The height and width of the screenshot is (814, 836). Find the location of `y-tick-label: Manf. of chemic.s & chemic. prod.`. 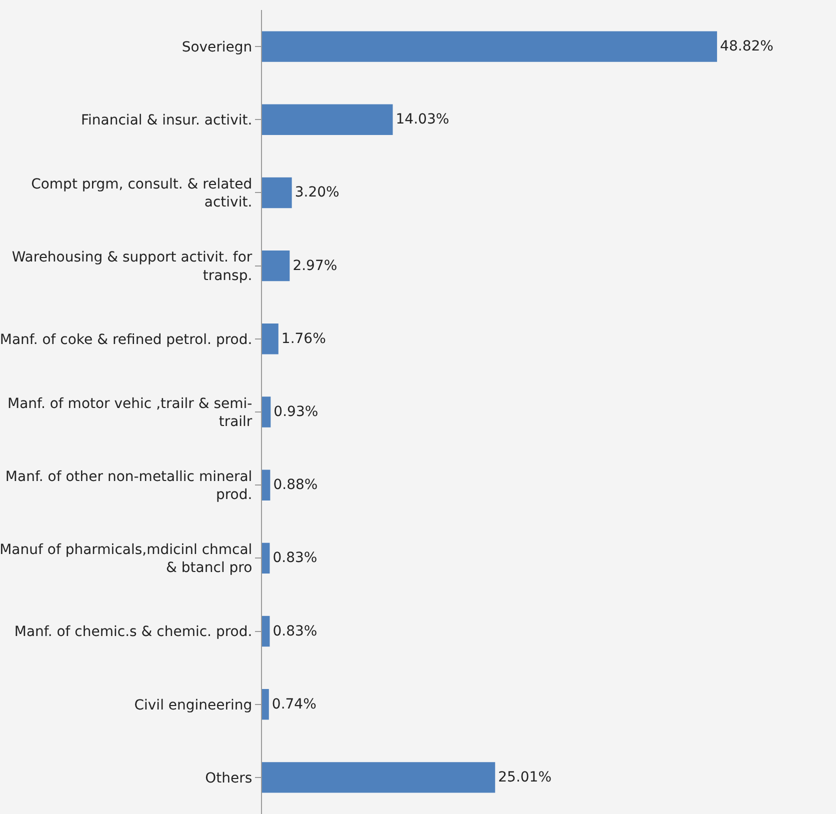

y-tick-label: Manf. of chemic.s & chemic. prod. is located at coordinates (133, 632).